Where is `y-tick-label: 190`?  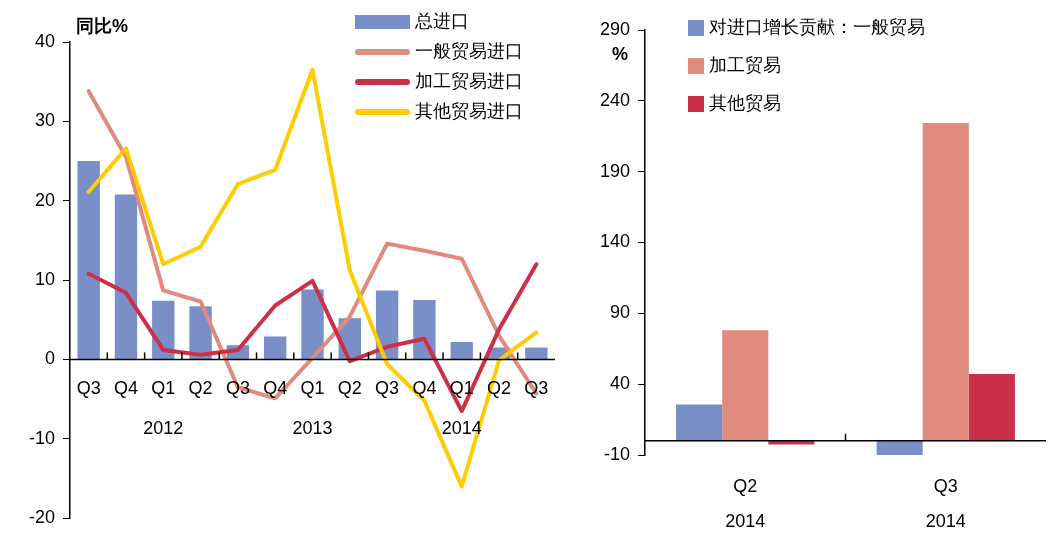 y-tick-label: 190 is located at coordinates (614, 170).